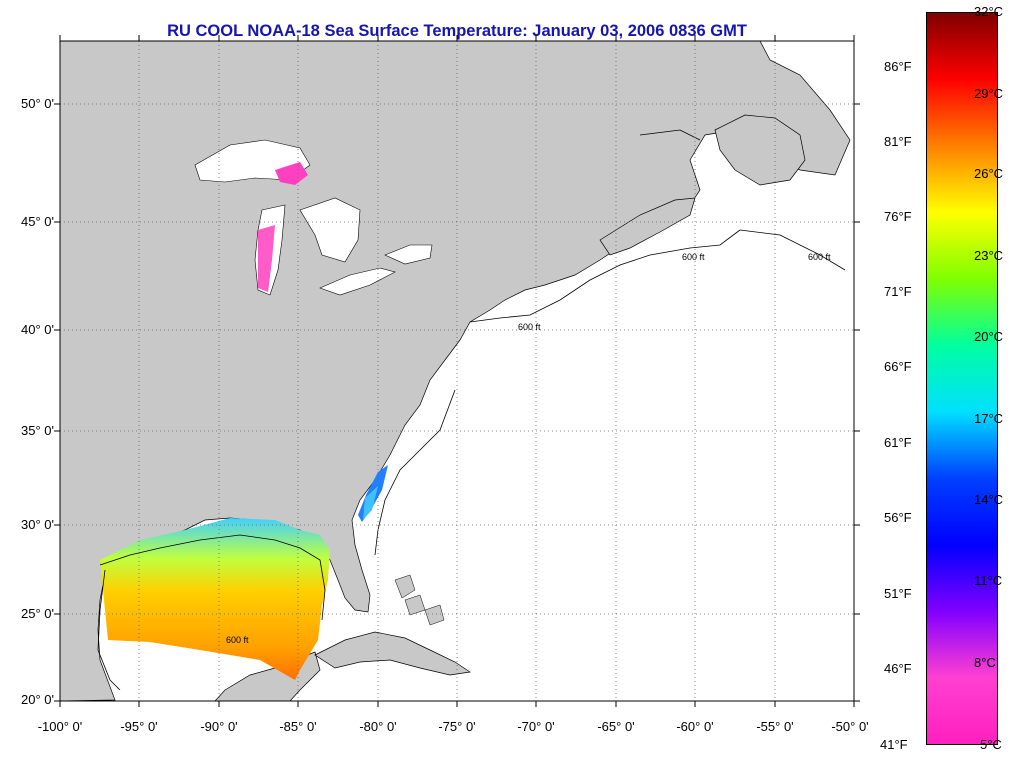 This screenshot has width=1016, height=761. What do you see at coordinates (536, 726) in the screenshot?
I see `lon-label: -70° 0'` at bounding box center [536, 726].